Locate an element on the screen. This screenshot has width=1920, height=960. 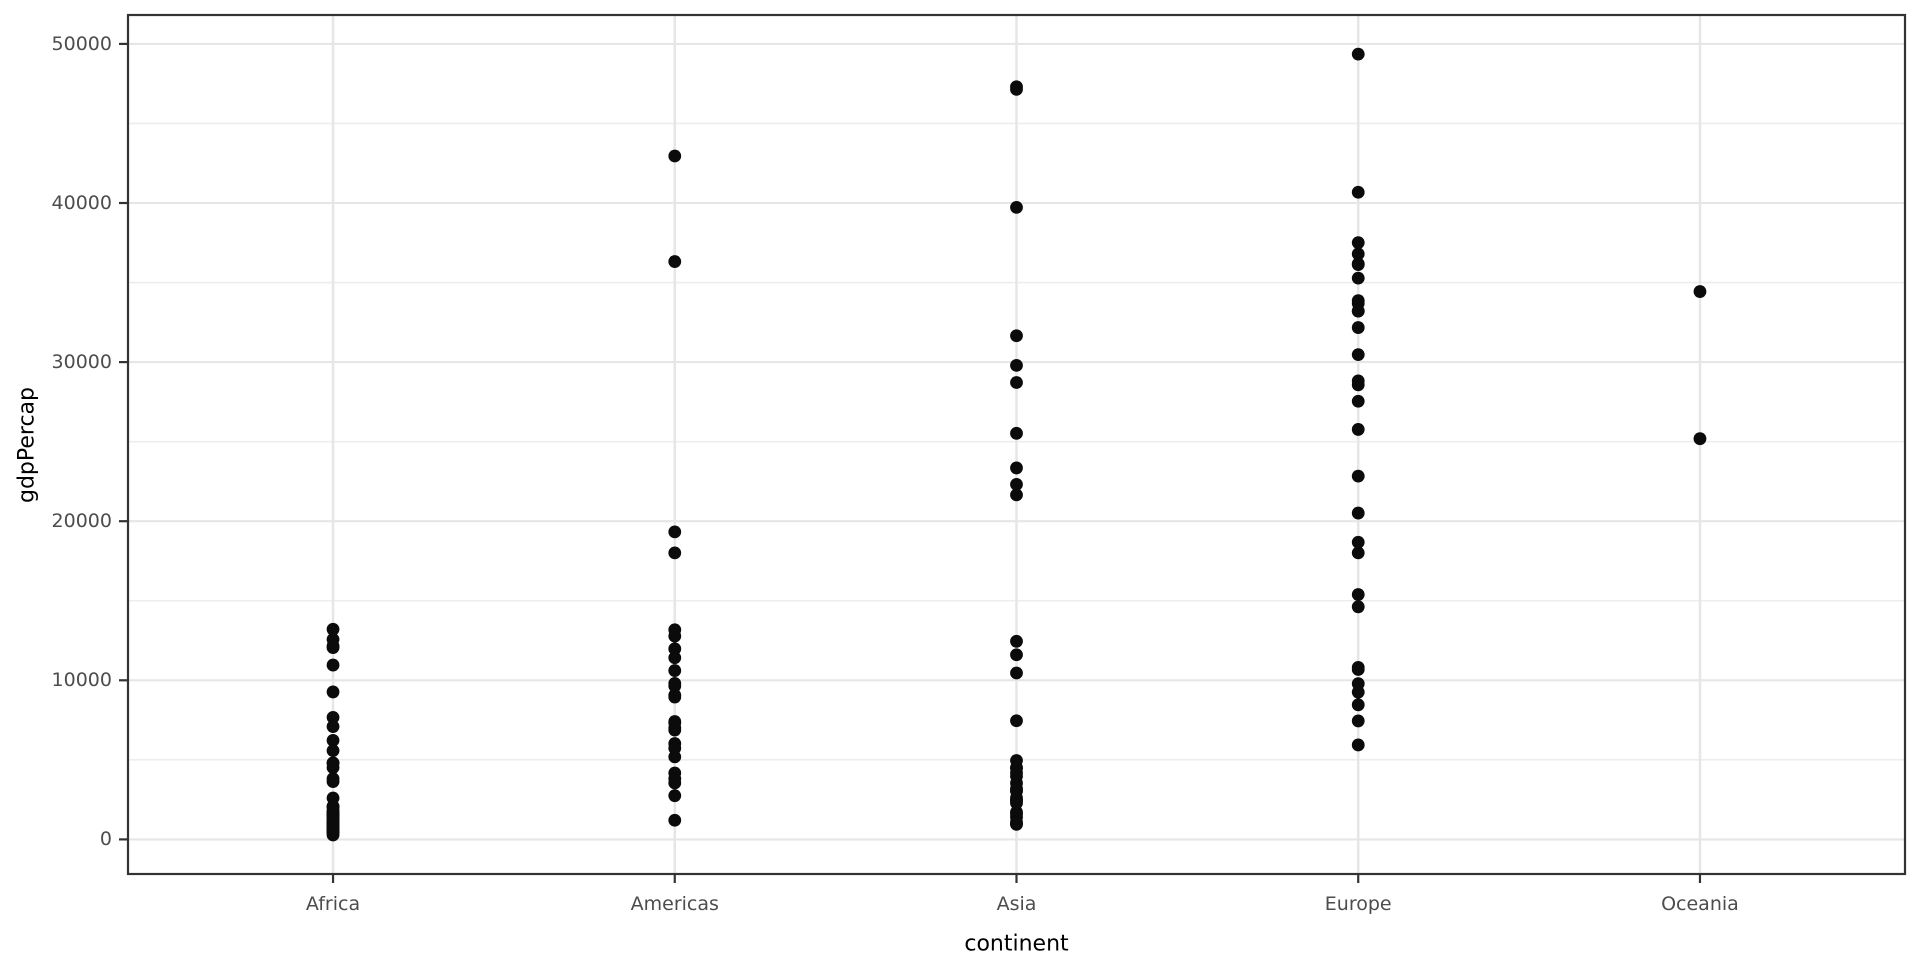
x-tick-label: Asia is located at coordinates (1016, 904).